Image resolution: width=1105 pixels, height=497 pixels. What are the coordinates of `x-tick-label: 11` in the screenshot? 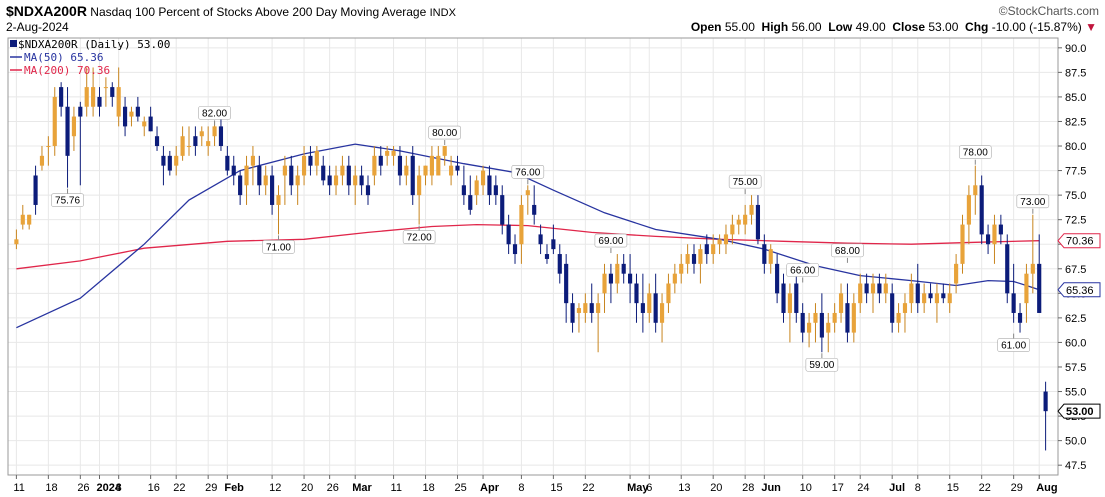 It's located at (18, 488).